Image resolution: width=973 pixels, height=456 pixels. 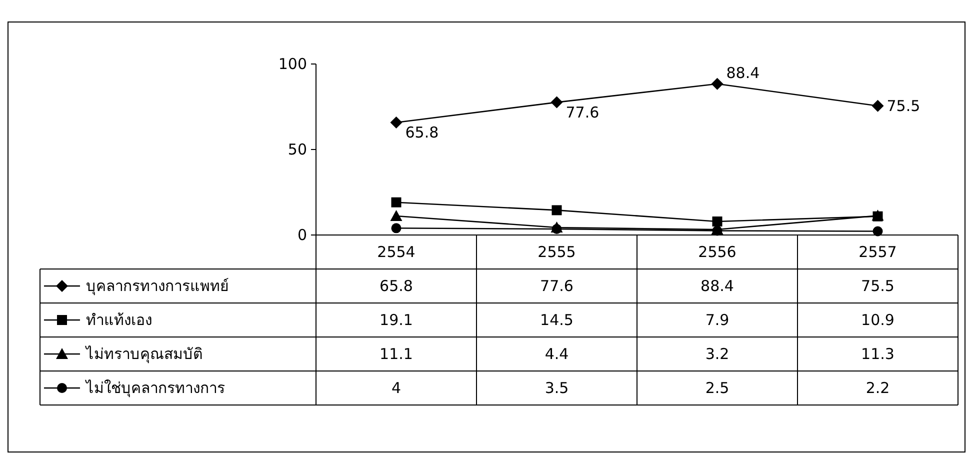 What do you see at coordinates (557, 286) in the screenshot?
I see `data-label: 77.6` at bounding box center [557, 286].